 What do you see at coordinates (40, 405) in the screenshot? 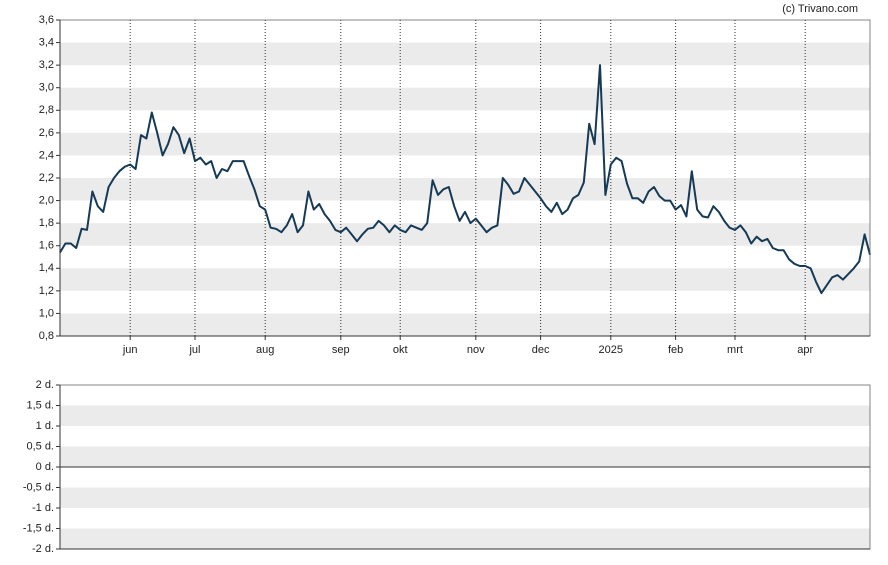
I see `y-tick-label: 1,5 d.` at bounding box center [40, 405].